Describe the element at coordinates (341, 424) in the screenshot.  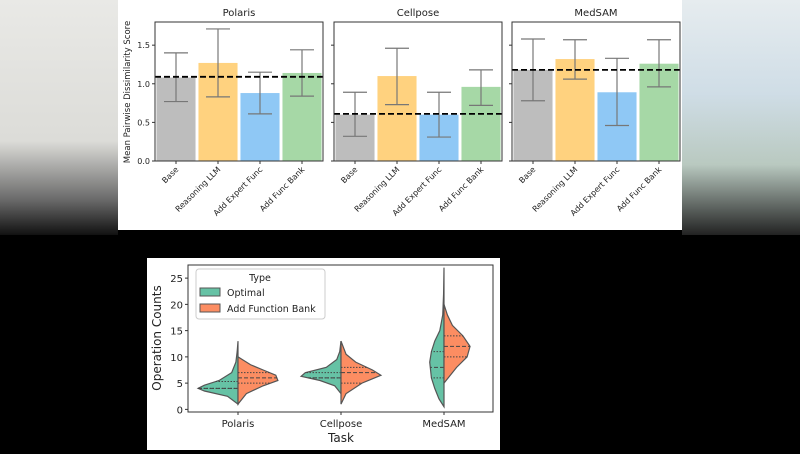
I see `x-tick-label: Cellpose` at that location.